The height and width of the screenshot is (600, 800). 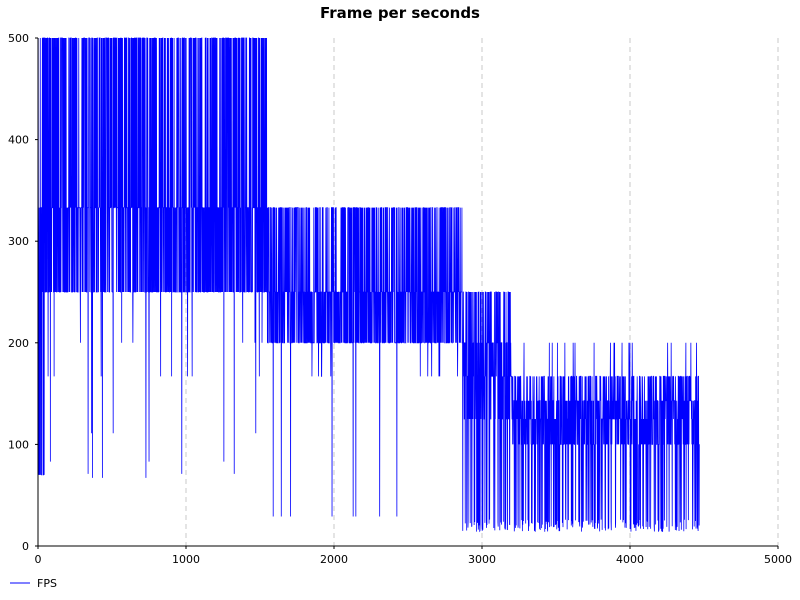 What do you see at coordinates (47, 583) in the screenshot?
I see `legend-label-fps: FPS` at bounding box center [47, 583].